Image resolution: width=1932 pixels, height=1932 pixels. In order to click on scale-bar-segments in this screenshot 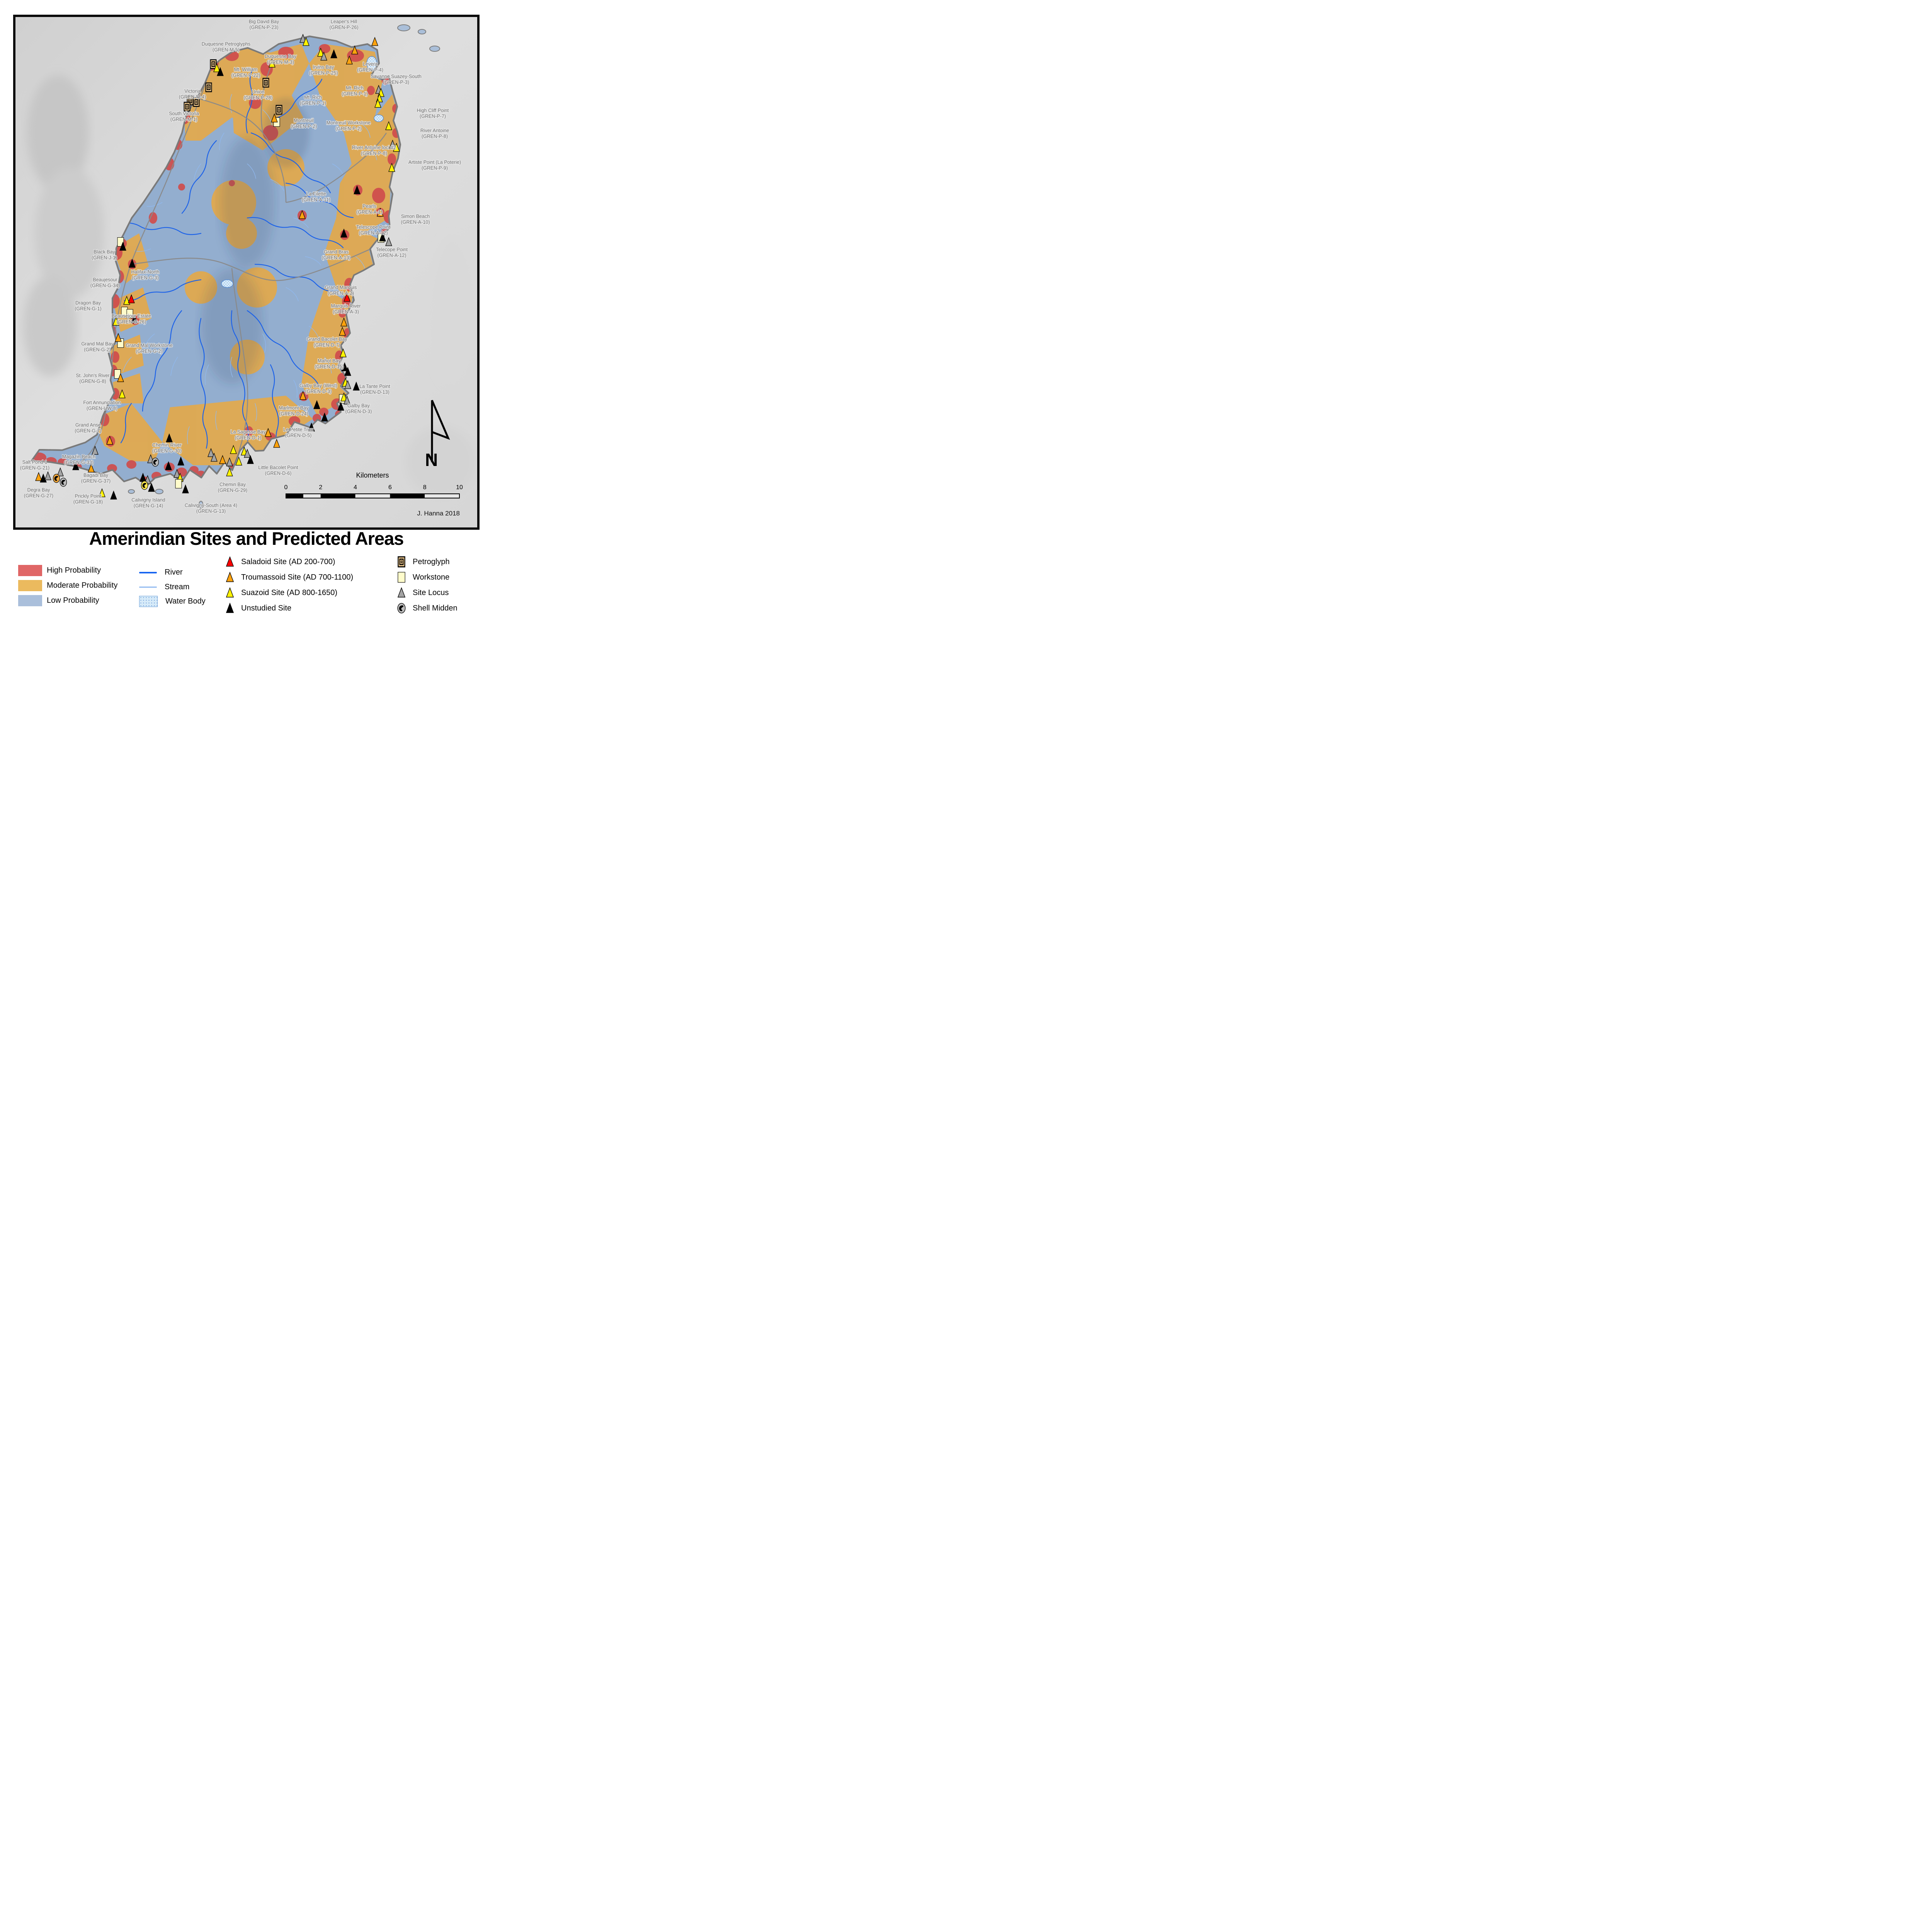, I will do `click(373, 496)`.